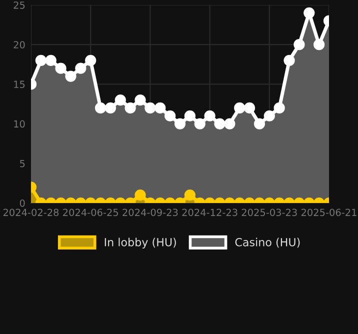 Image resolution: width=358 pixels, height=334 pixels. Describe the element at coordinates (150, 212) in the screenshot. I see `x-tick-label: 2024-09-23` at that location.